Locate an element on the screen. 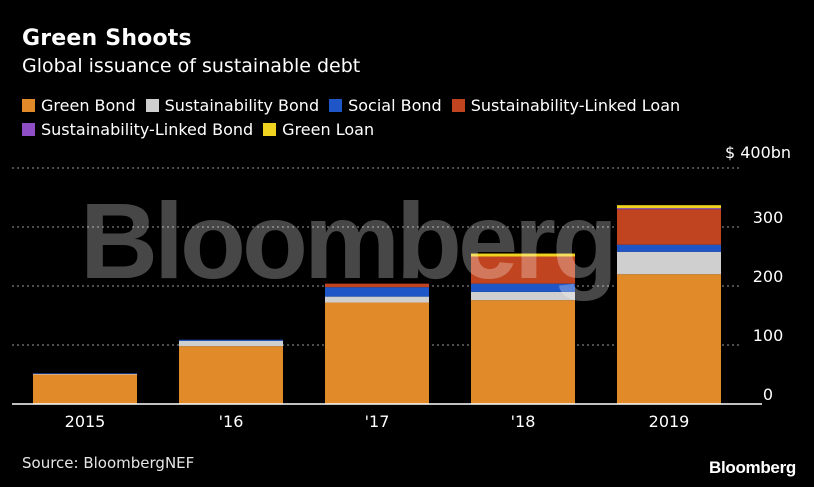  source-note: Source: BloombergNEF is located at coordinates (108, 463).